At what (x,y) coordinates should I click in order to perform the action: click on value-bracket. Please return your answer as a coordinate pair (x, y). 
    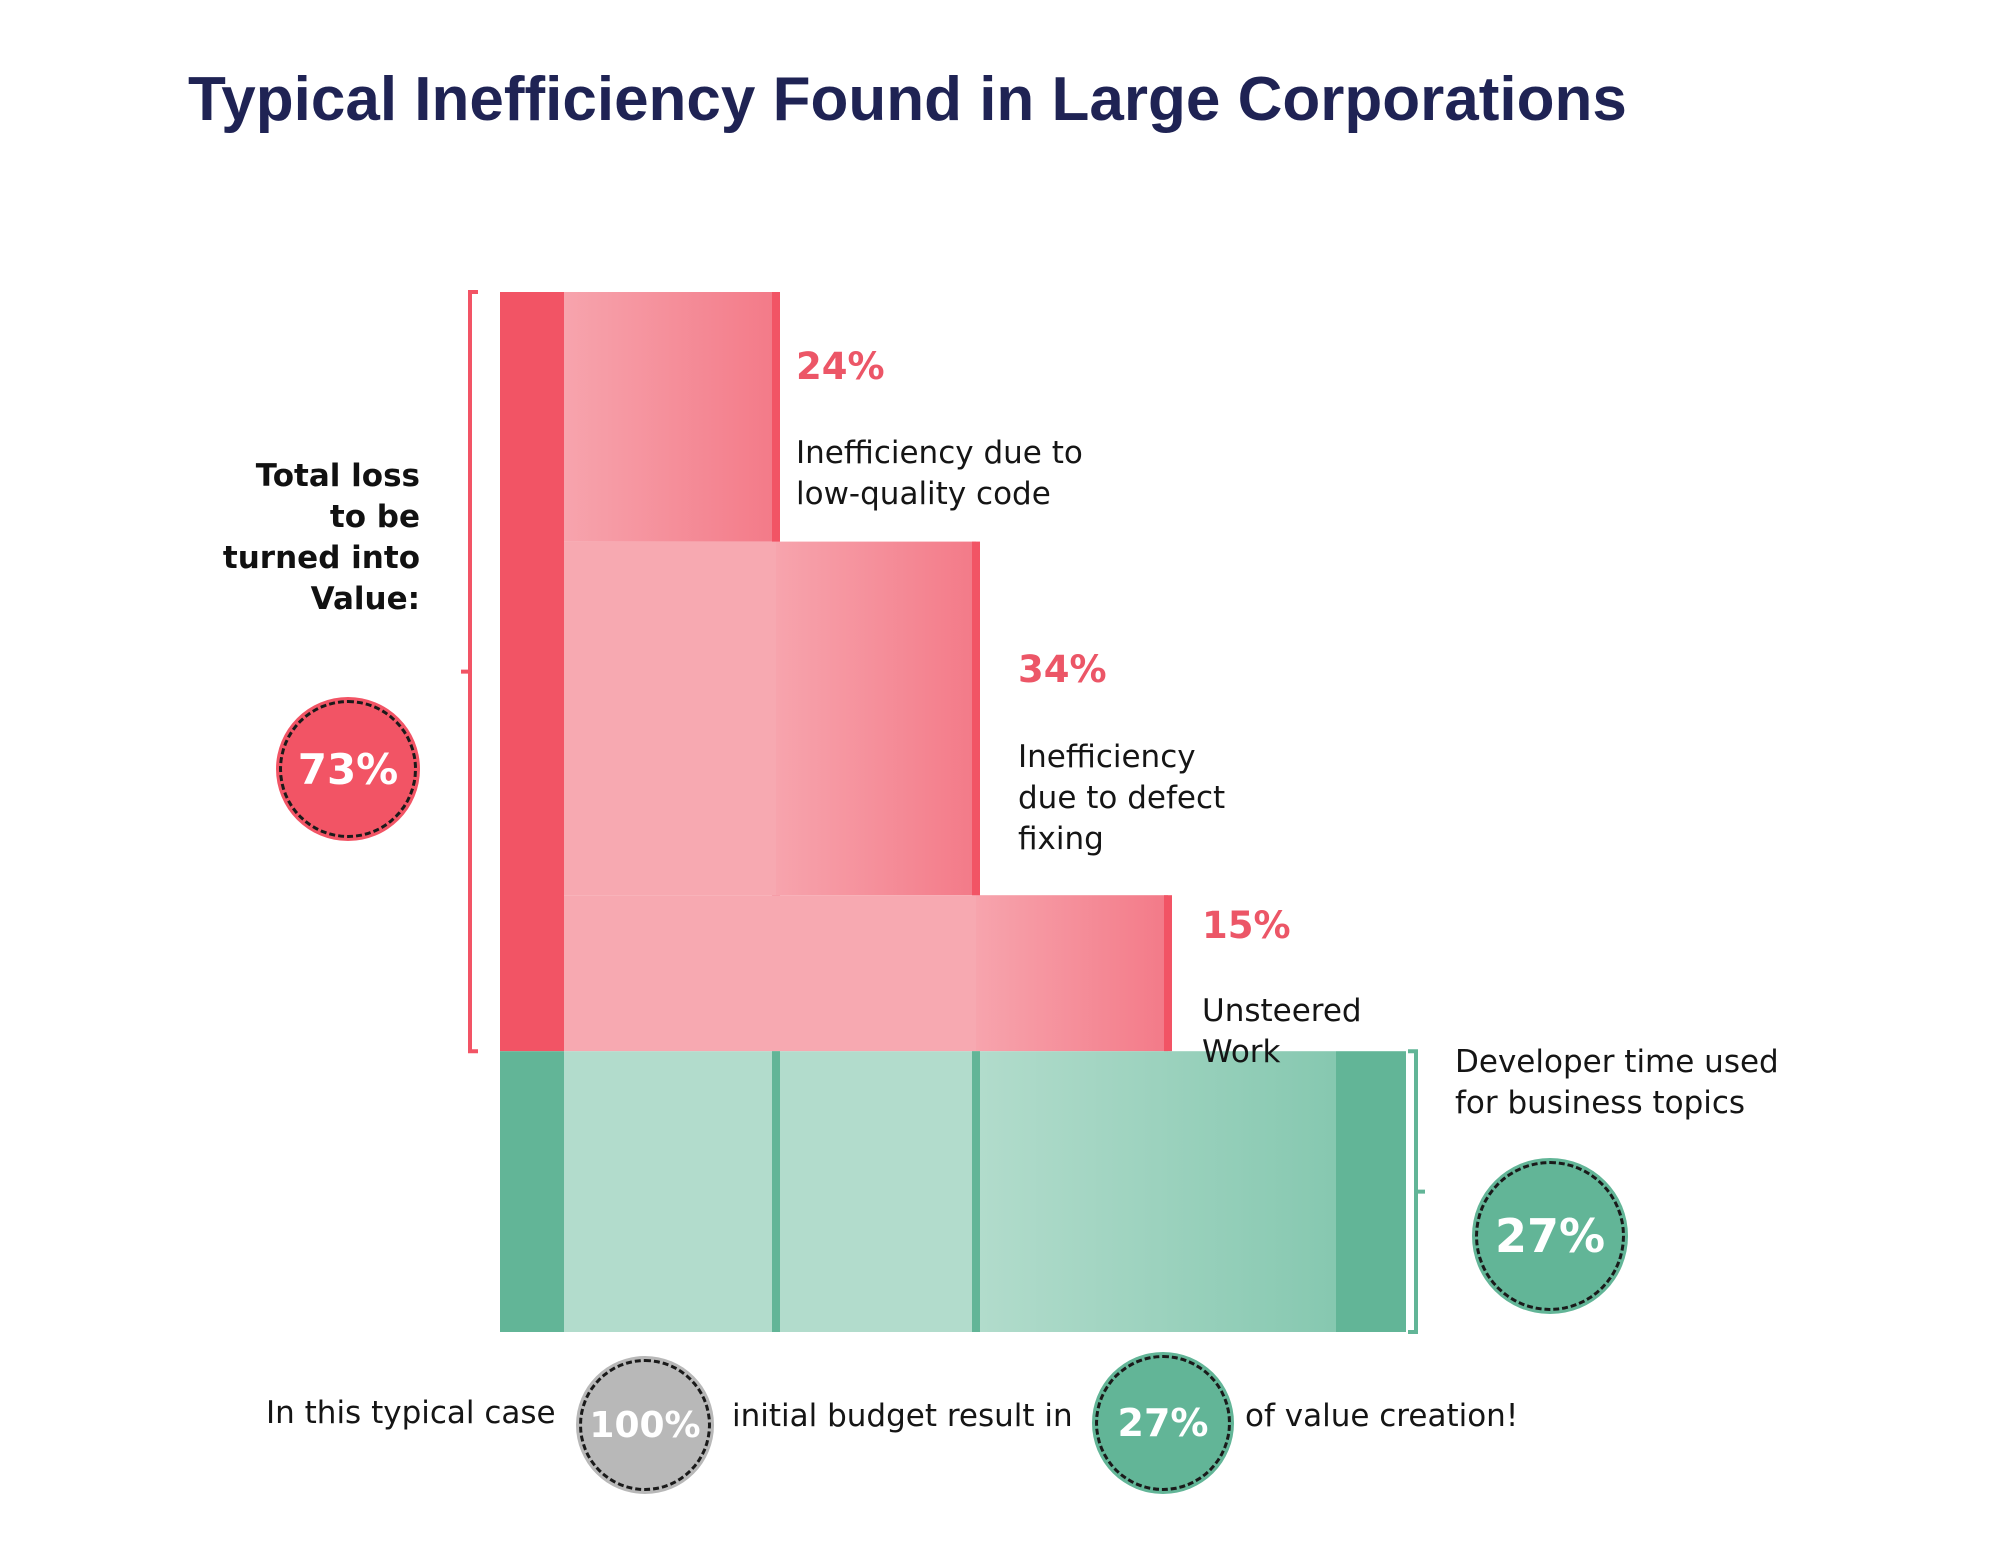
    Looking at the image, I should click on (1416, 1191).